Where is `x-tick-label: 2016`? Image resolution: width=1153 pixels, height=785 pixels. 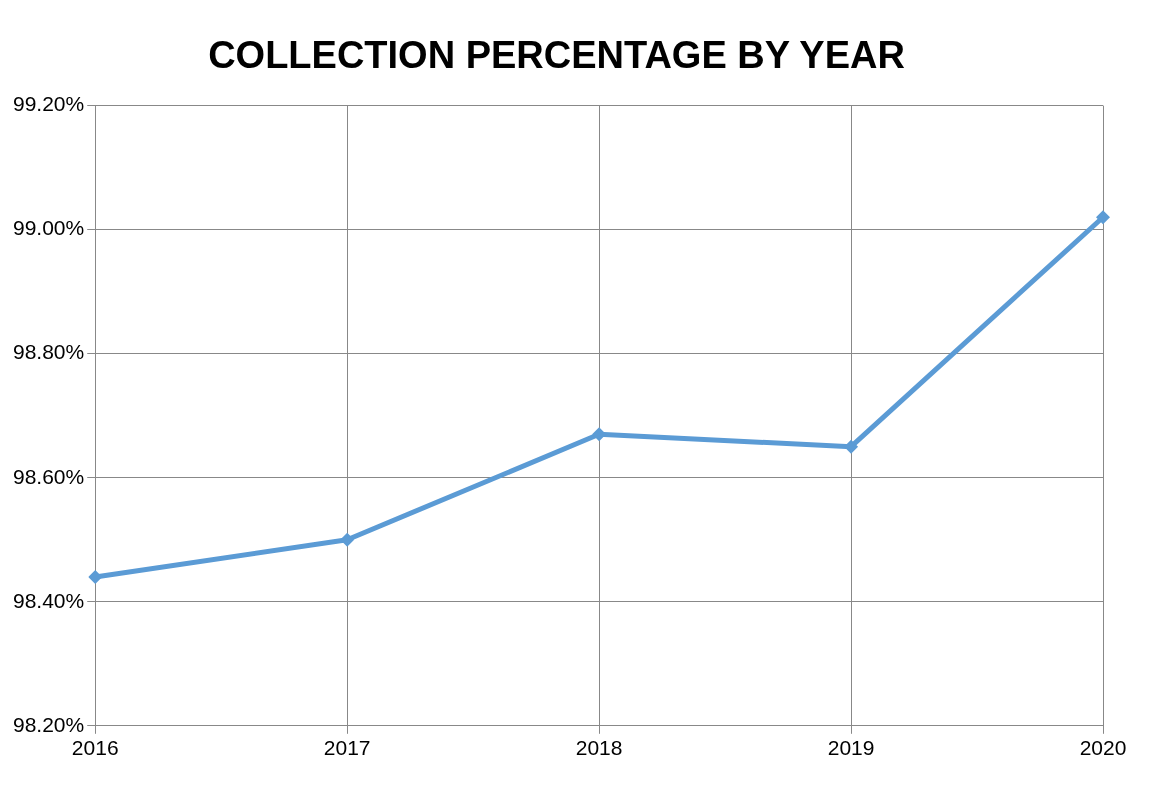
x-tick-label: 2016 is located at coordinates (95, 748).